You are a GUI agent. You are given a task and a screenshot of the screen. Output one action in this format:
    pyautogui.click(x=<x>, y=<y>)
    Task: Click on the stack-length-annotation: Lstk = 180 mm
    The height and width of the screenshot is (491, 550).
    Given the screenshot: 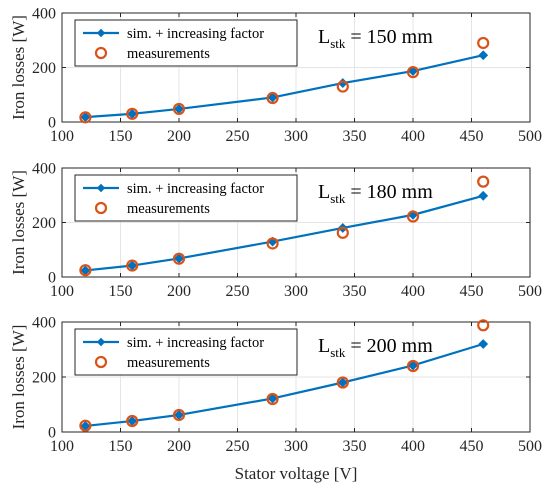 What is the action you would take?
    pyautogui.click(x=375, y=193)
    